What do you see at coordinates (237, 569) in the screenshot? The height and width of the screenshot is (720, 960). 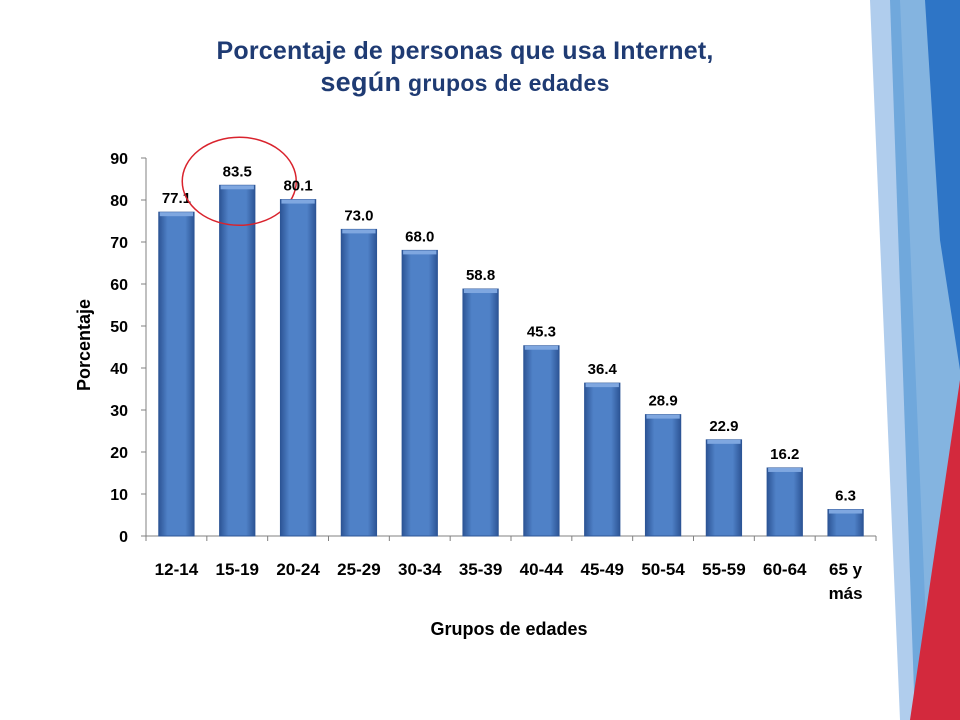 I see `x-tick-label: 15-19` at bounding box center [237, 569].